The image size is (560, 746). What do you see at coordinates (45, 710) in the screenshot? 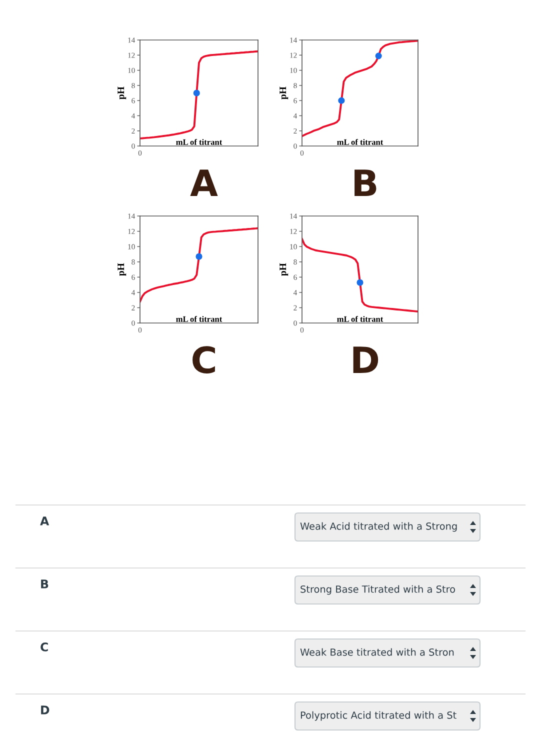
I see `category-label: D` at bounding box center [45, 710].